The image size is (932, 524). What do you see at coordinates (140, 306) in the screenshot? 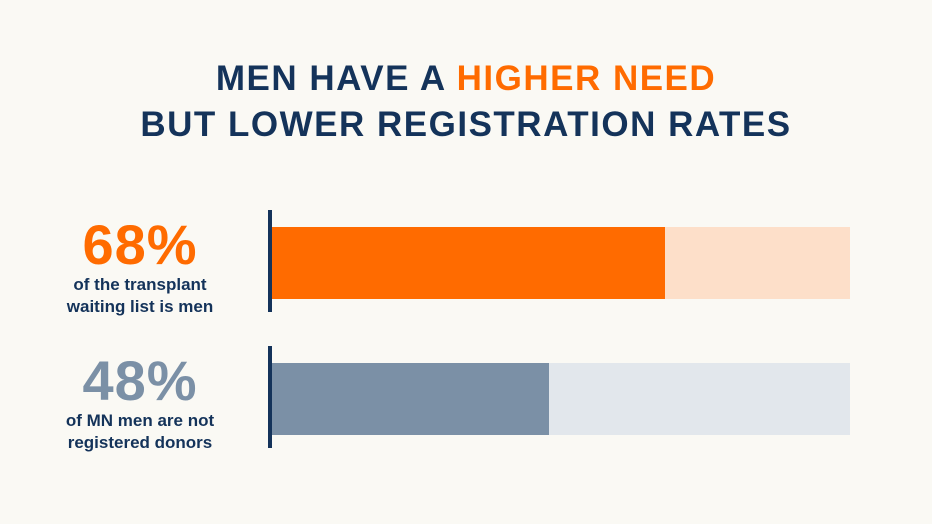
I see `bar-description-line-2: waiting list is men` at bounding box center [140, 306].